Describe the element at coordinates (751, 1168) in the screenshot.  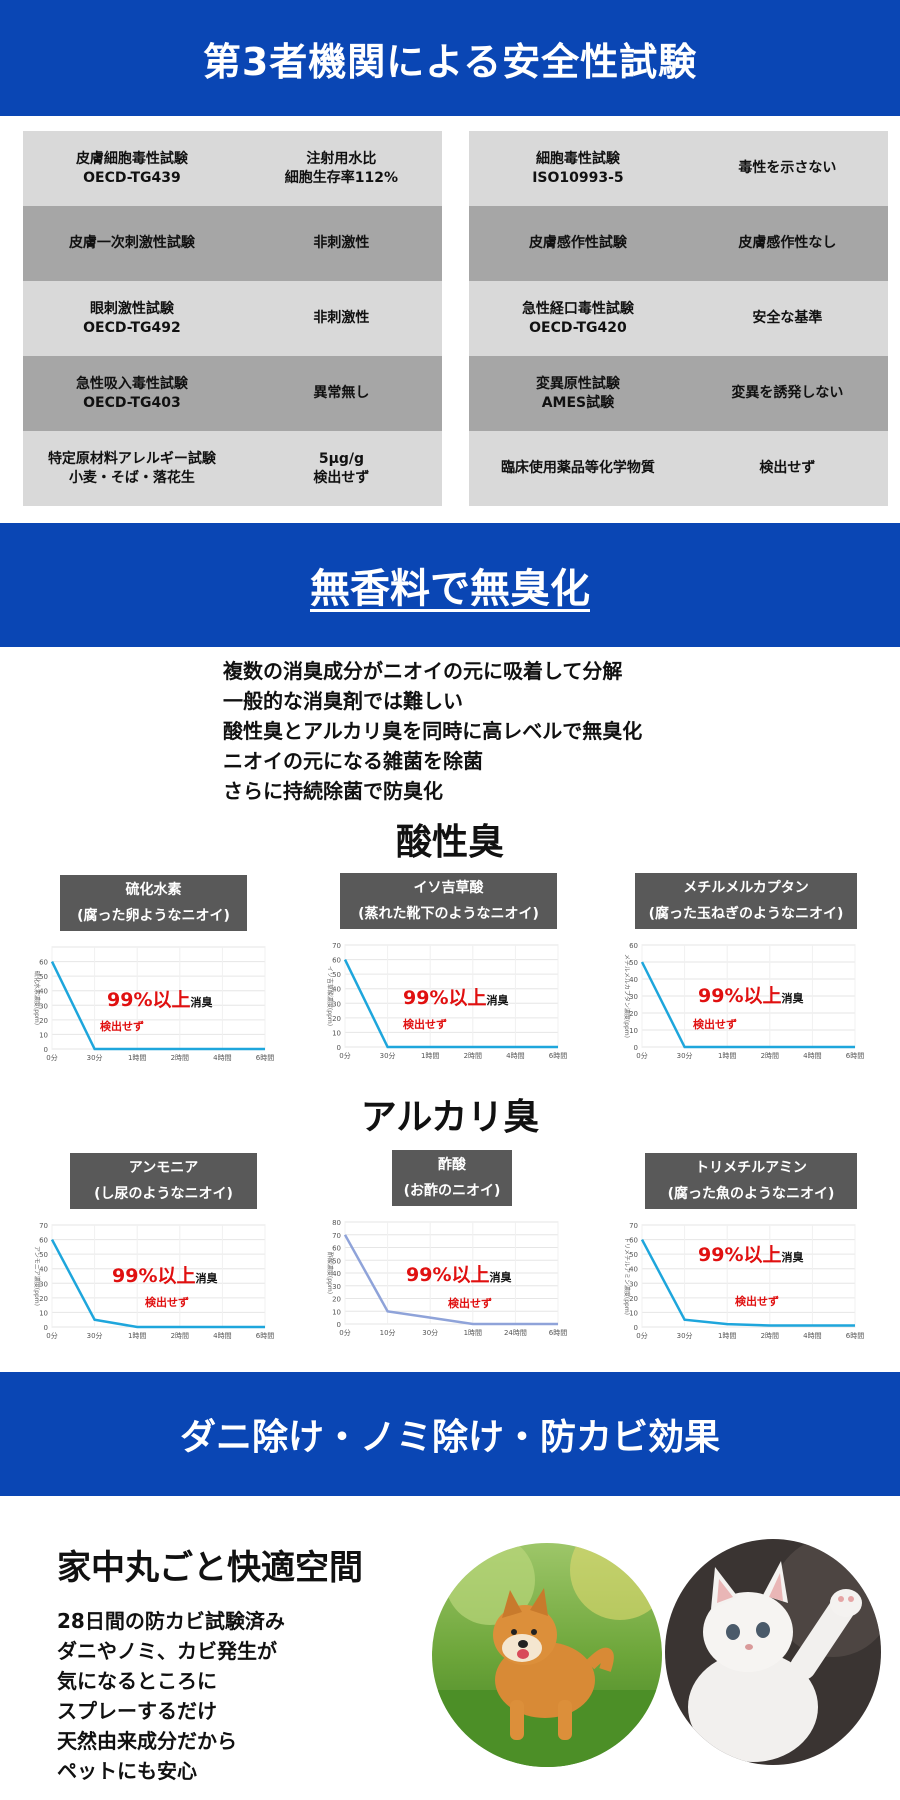
I see `chart-label-line: トリメチルアミン` at that location.